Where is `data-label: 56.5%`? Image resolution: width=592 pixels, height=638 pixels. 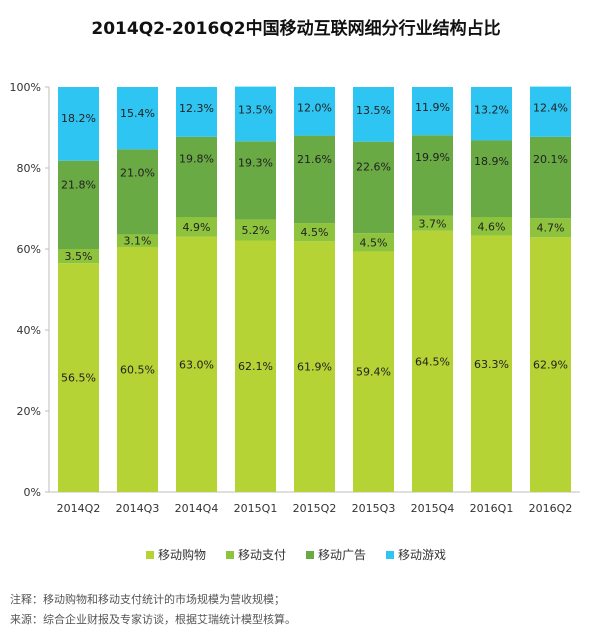
data-label: 56.5% is located at coordinates (78, 378).